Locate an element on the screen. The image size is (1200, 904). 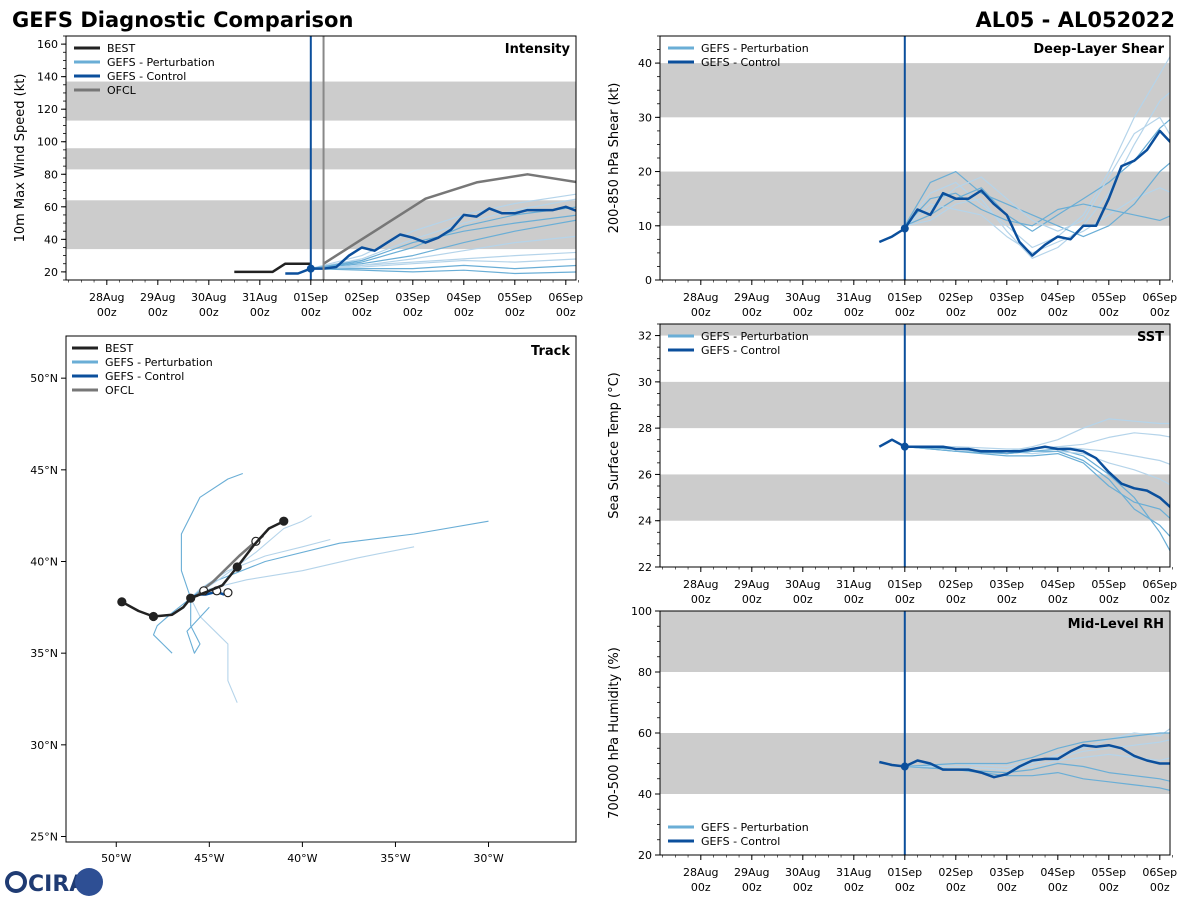
intensity-ylabel: 10m Max Wind Speed (kt) is located at coordinates (20, 158).